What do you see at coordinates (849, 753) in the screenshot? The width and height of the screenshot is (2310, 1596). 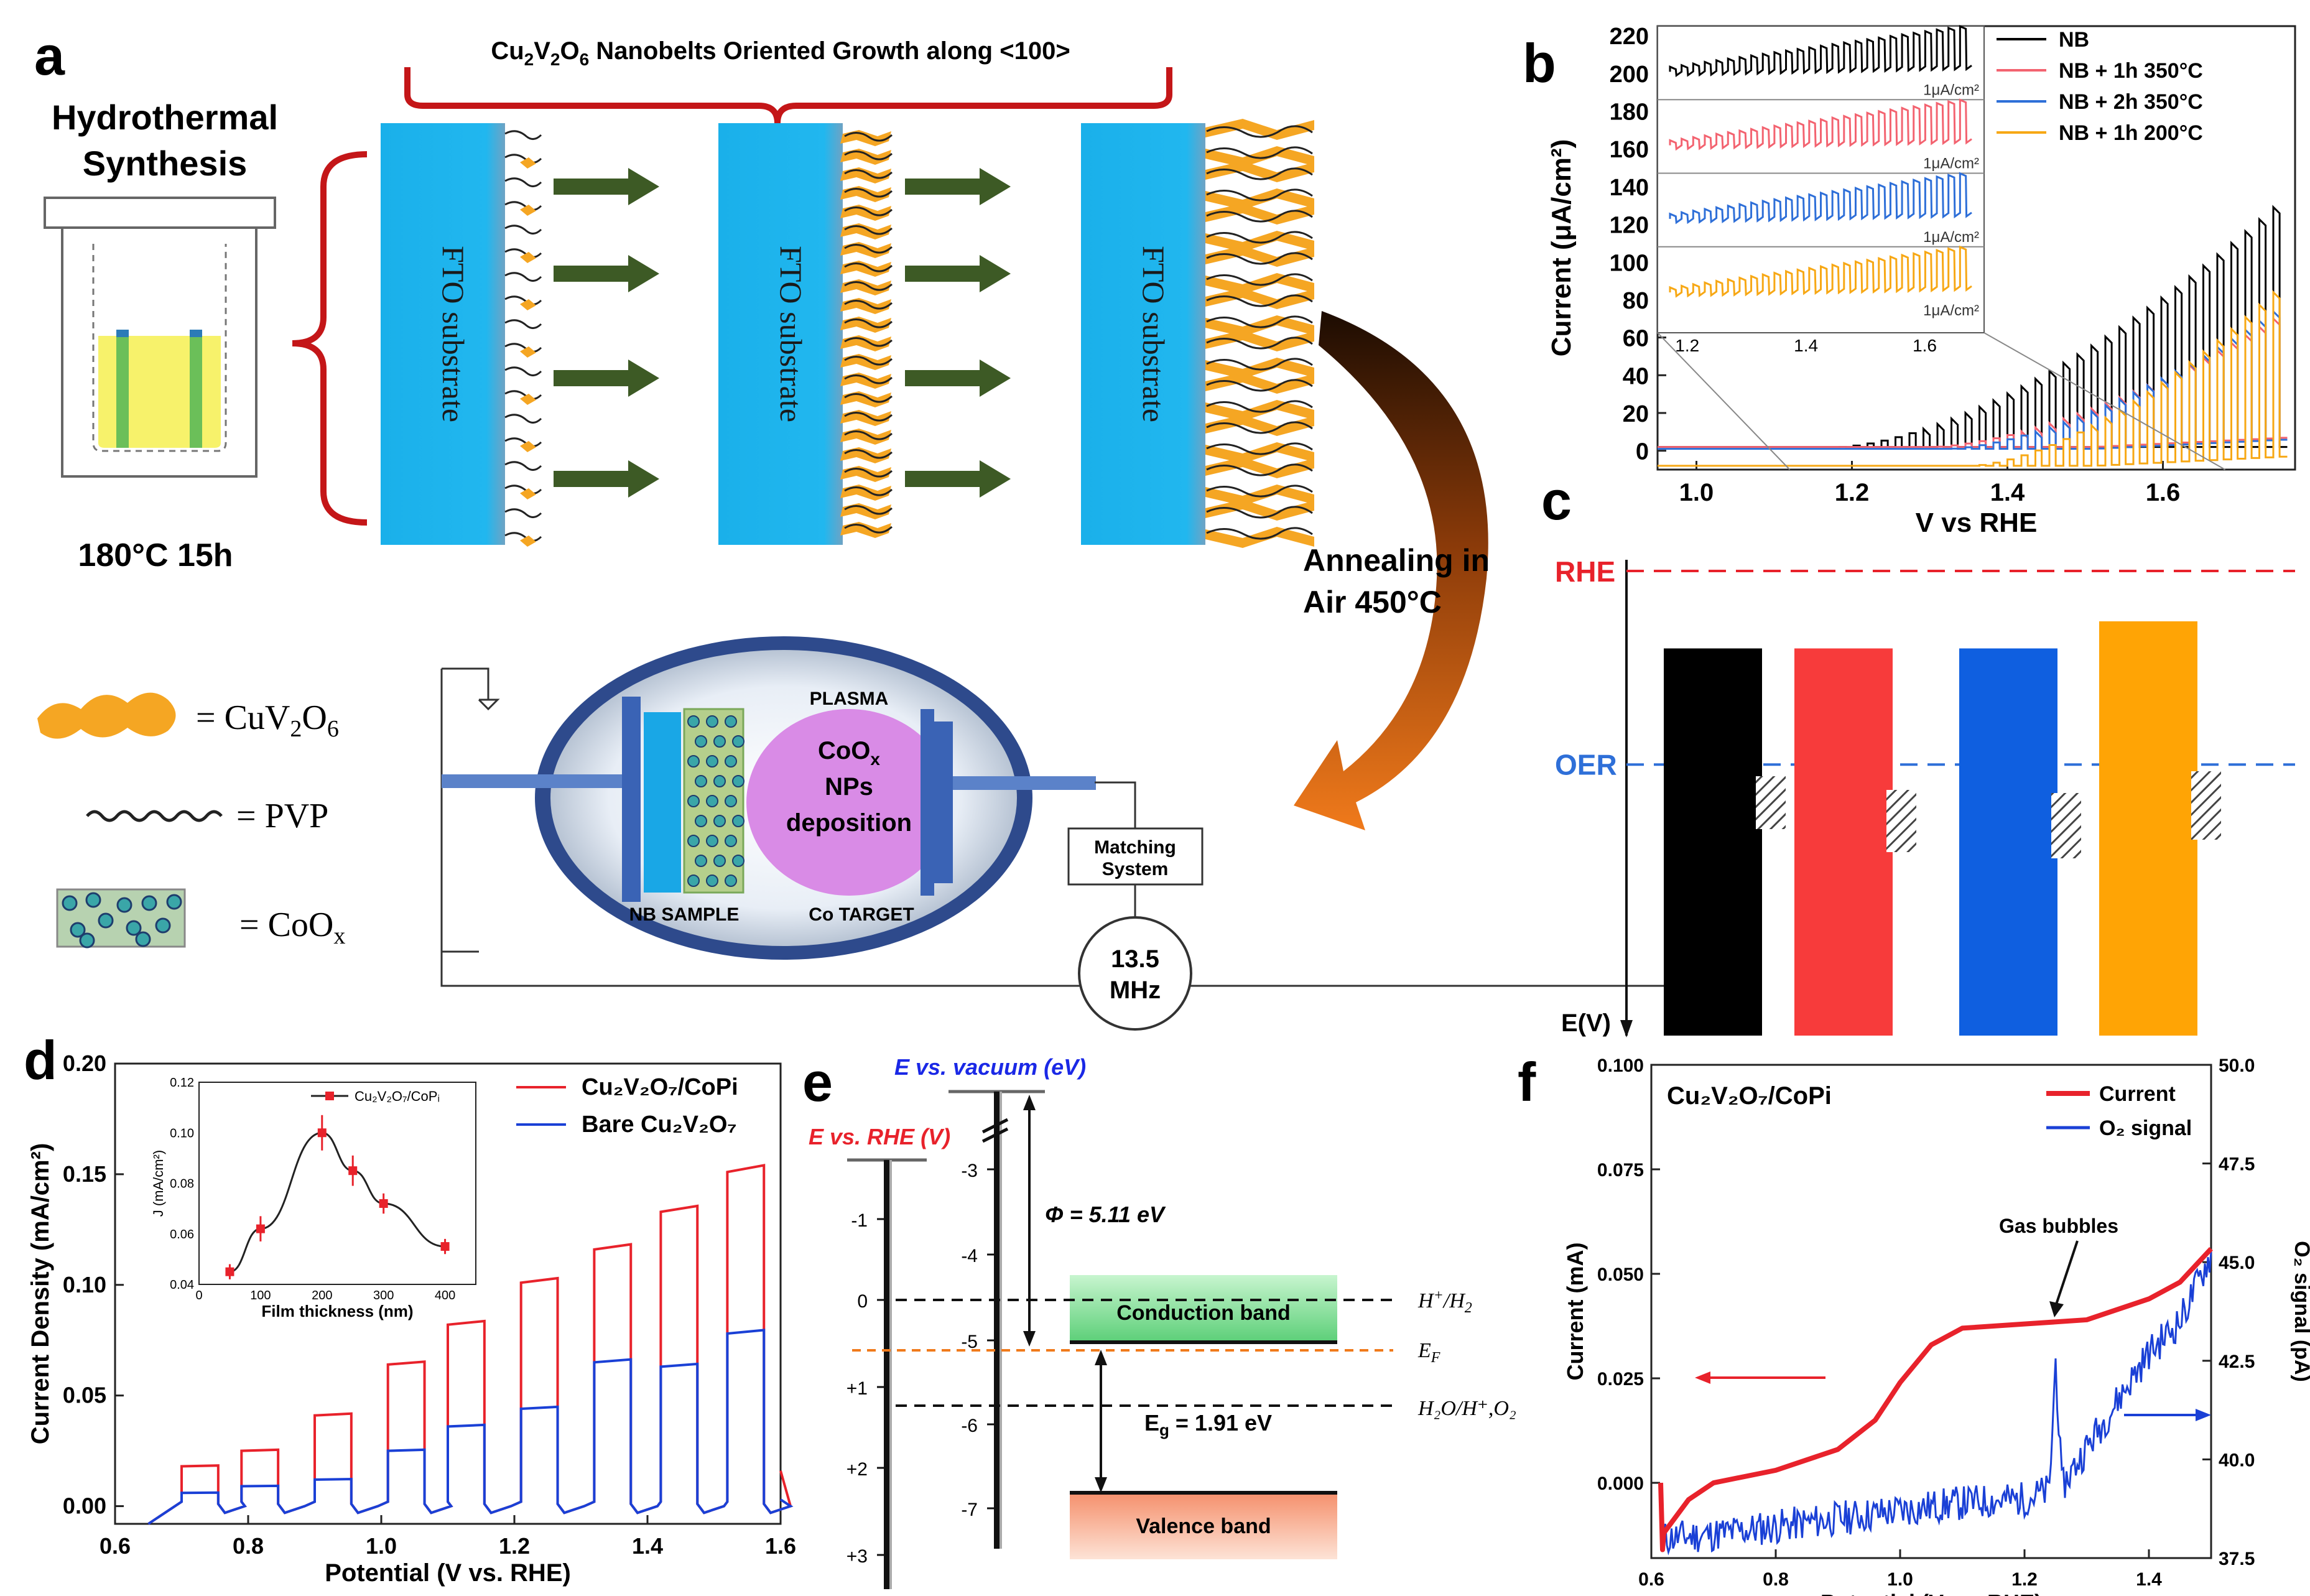 I see `coox-label: CoOx` at bounding box center [849, 753].